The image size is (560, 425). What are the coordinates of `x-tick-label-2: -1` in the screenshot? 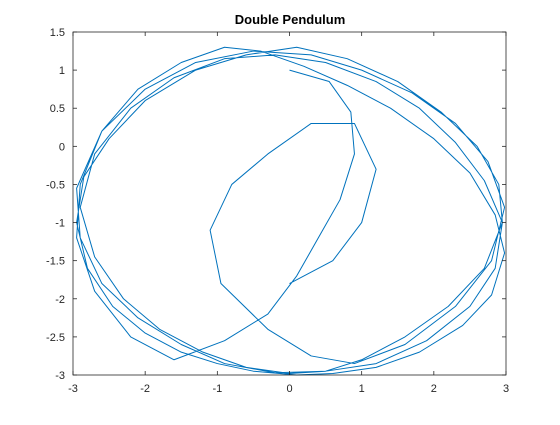 It's located at (217, 389).